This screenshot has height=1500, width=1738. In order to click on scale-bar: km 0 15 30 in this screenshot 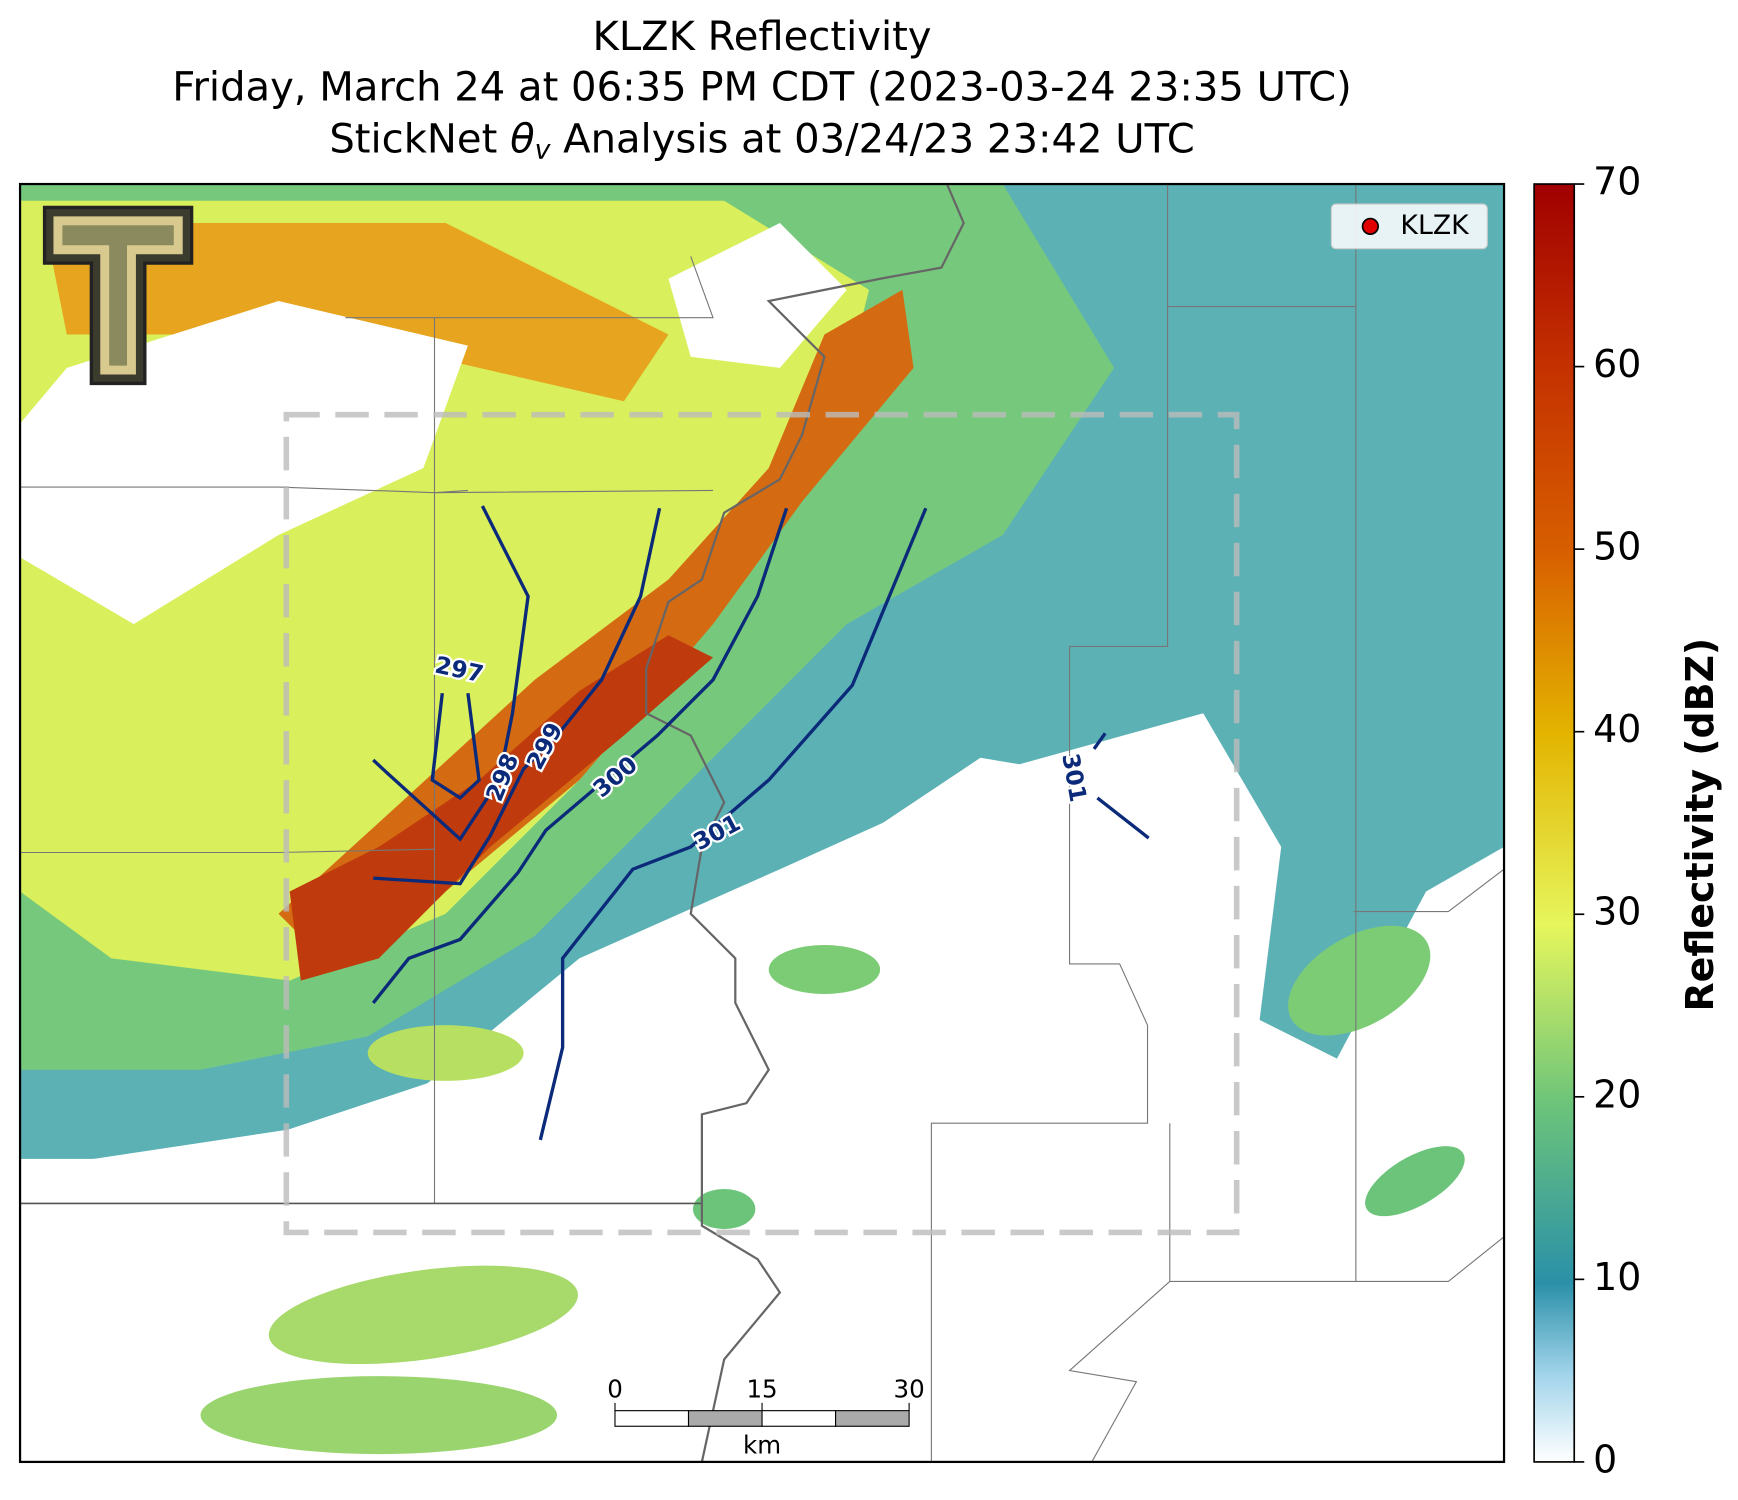, I will do `click(766, 1417)`.